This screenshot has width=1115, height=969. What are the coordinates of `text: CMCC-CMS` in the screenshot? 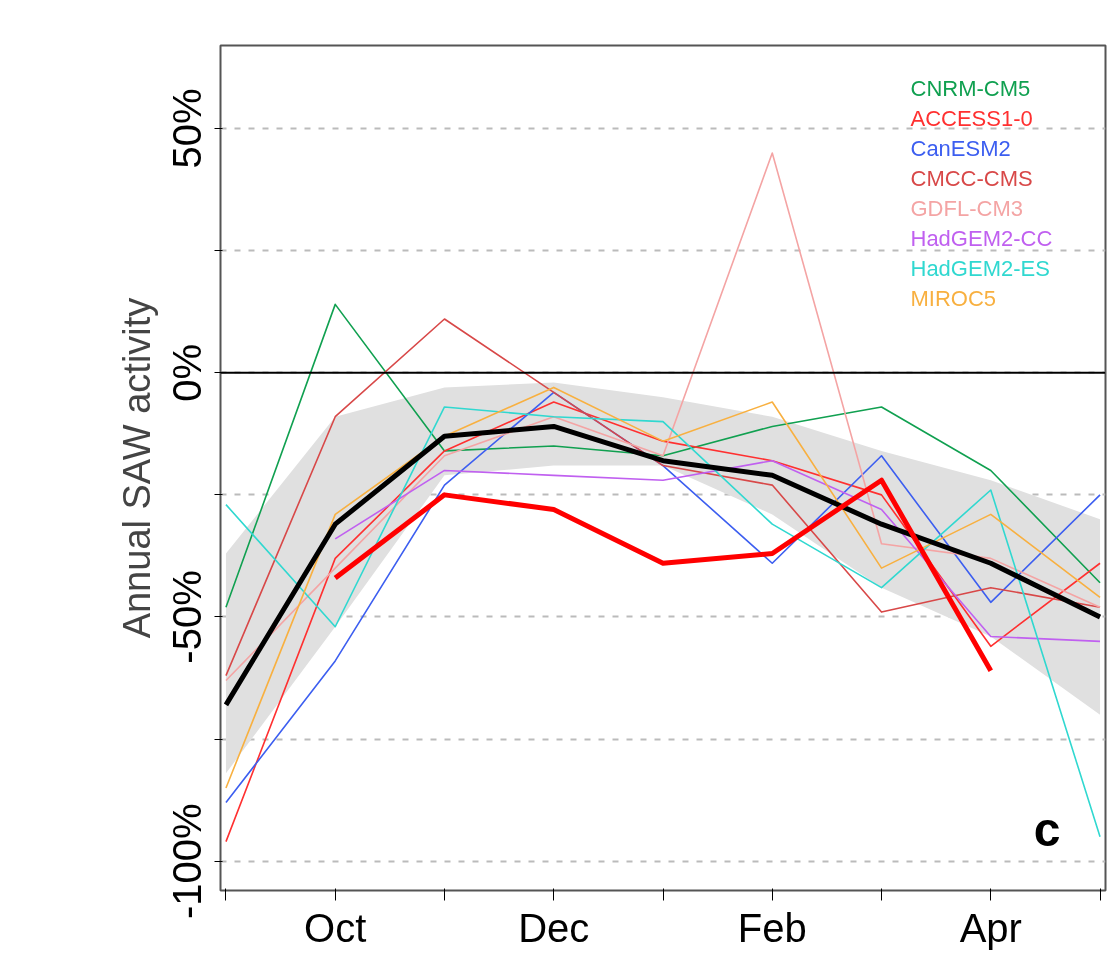 It's located at (971, 178).